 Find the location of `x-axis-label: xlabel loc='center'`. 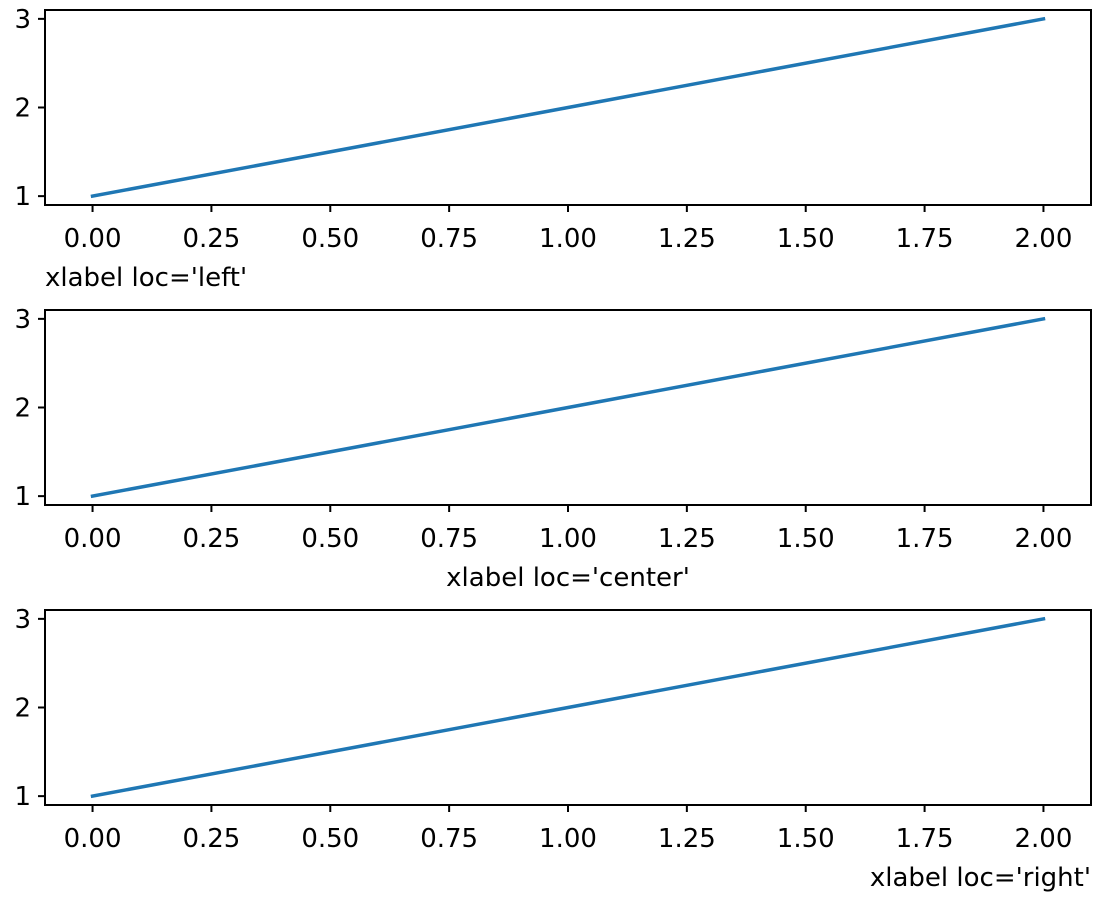

x-axis-label: xlabel loc='center' is located at coordinates (568, 578).